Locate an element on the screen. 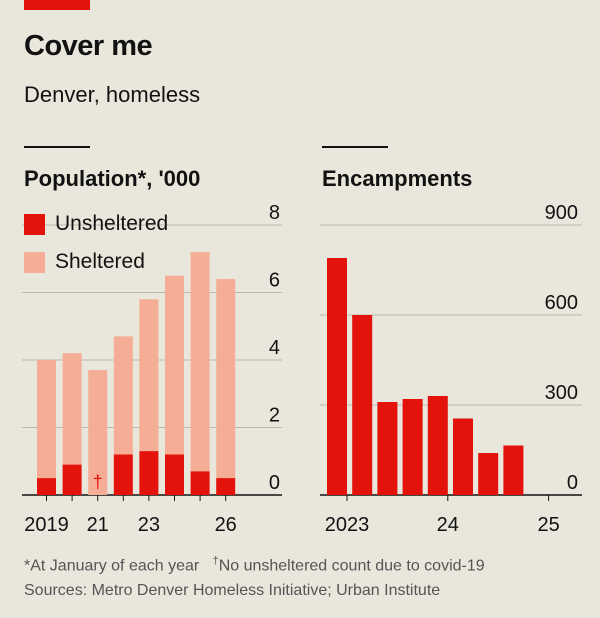 This screenshot has width=600, height=618. brand-accent-rule is located at coordinates (57, 5).